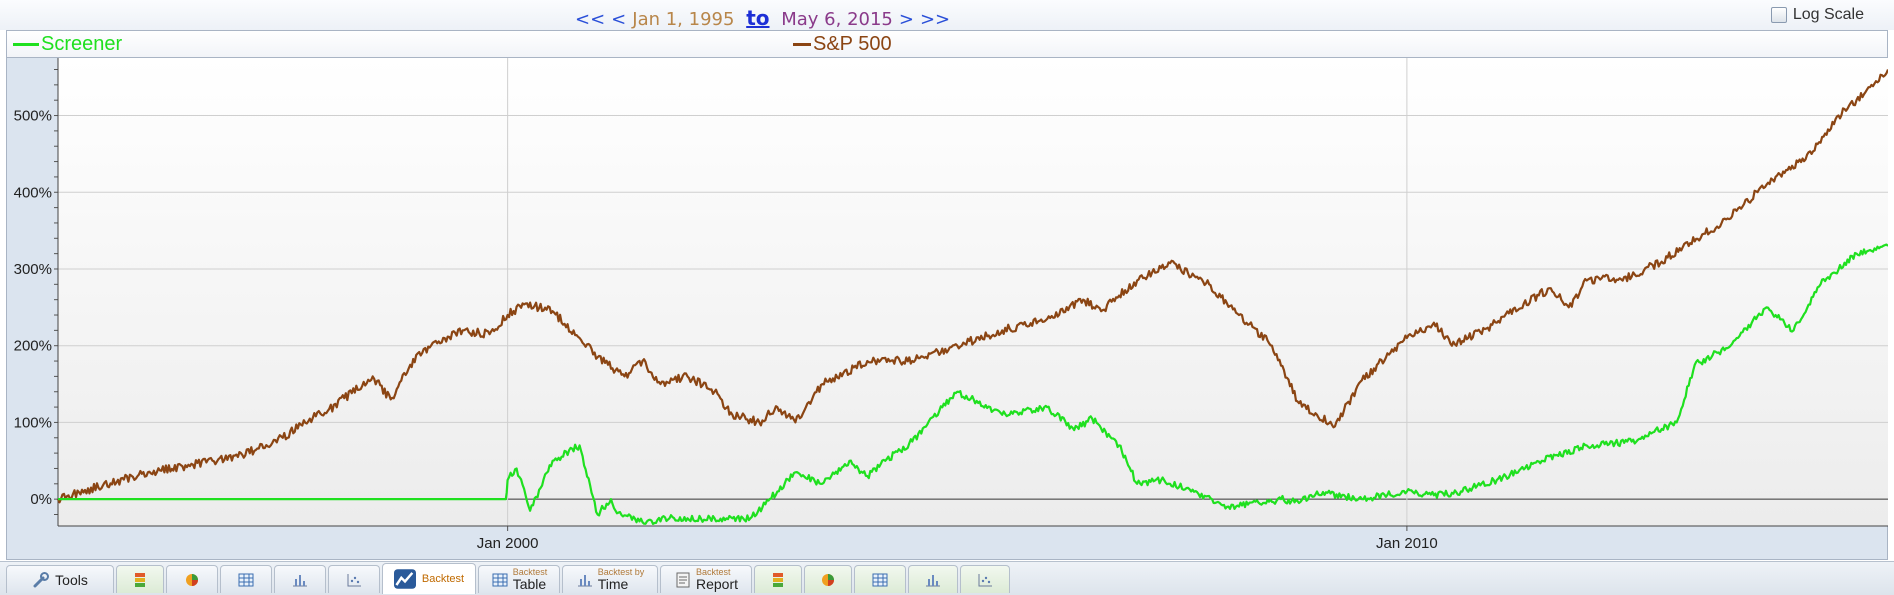  Describe the element at coordinates (529, 584) in the screenshot. I see `tab-backtest-table-label: Table` at that location.